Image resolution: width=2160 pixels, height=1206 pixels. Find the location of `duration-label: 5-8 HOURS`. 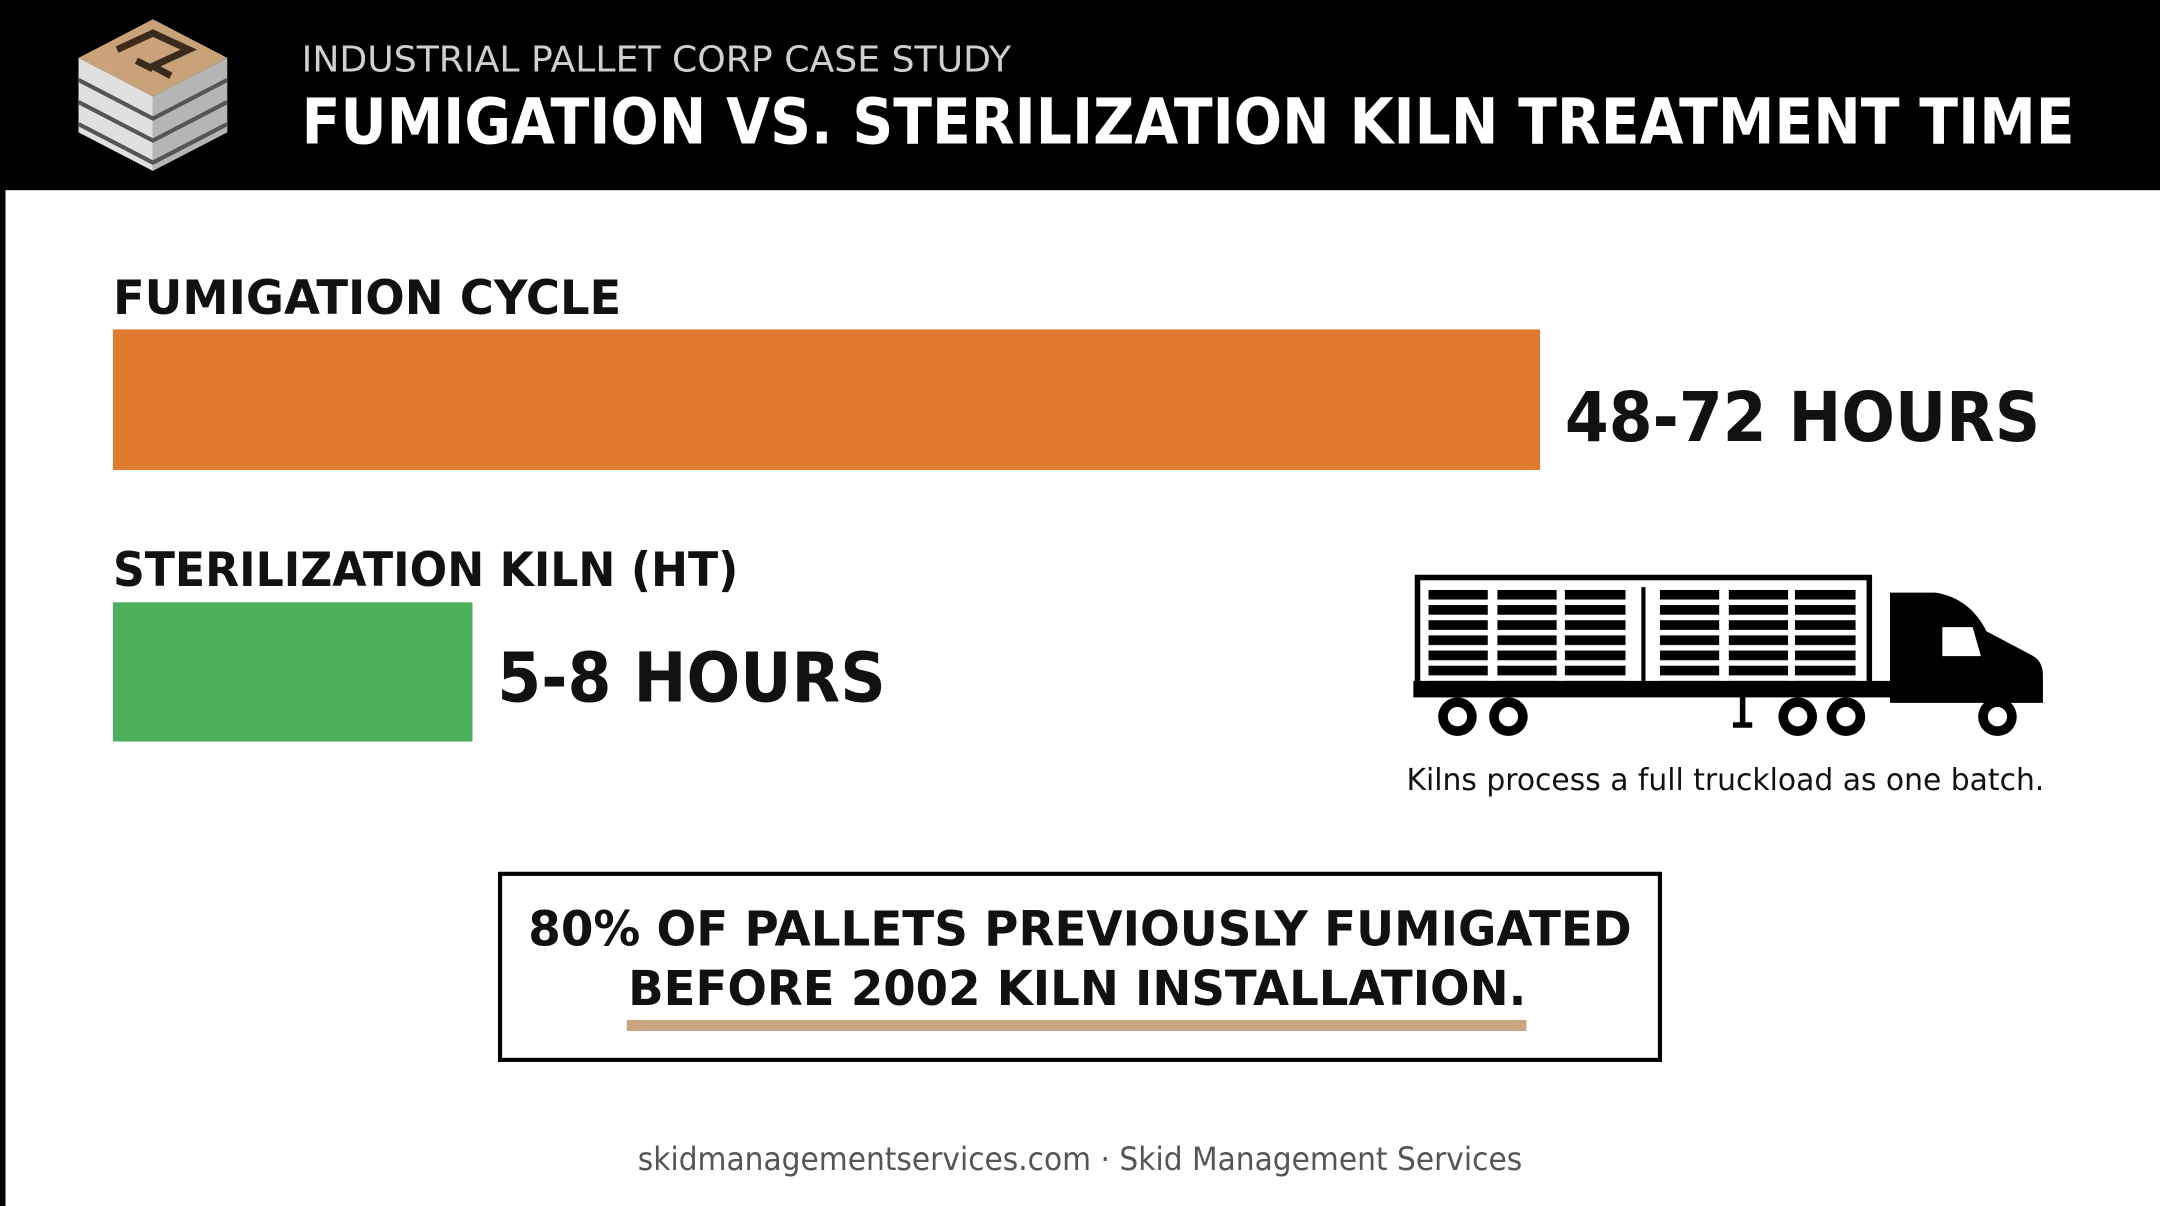

duration-label: 5-8 HOURS is located at coordinates (691, 679).